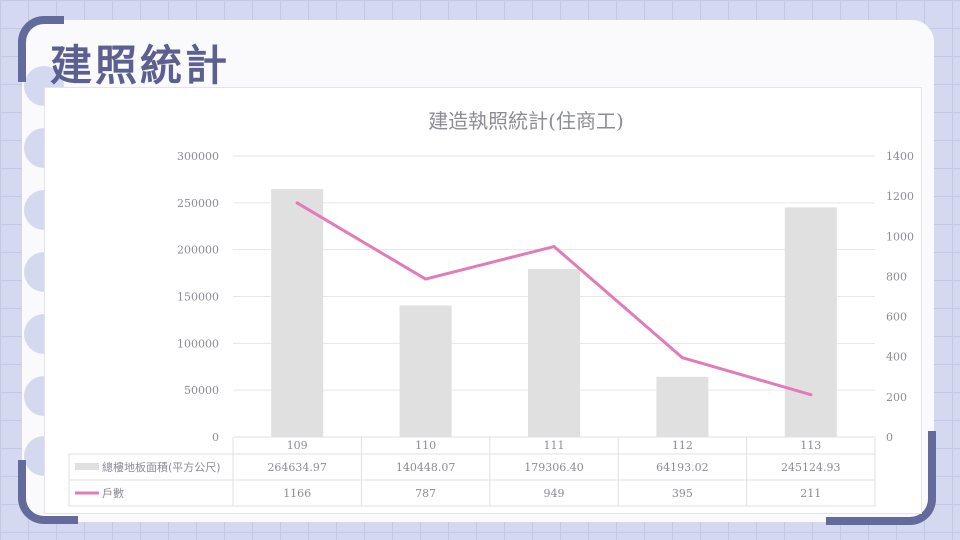  What do you see at coordinates (554, 467) in the screenshot?
I see `table-cell-floor-area: 179306.40` at bounding box center [554, 467].